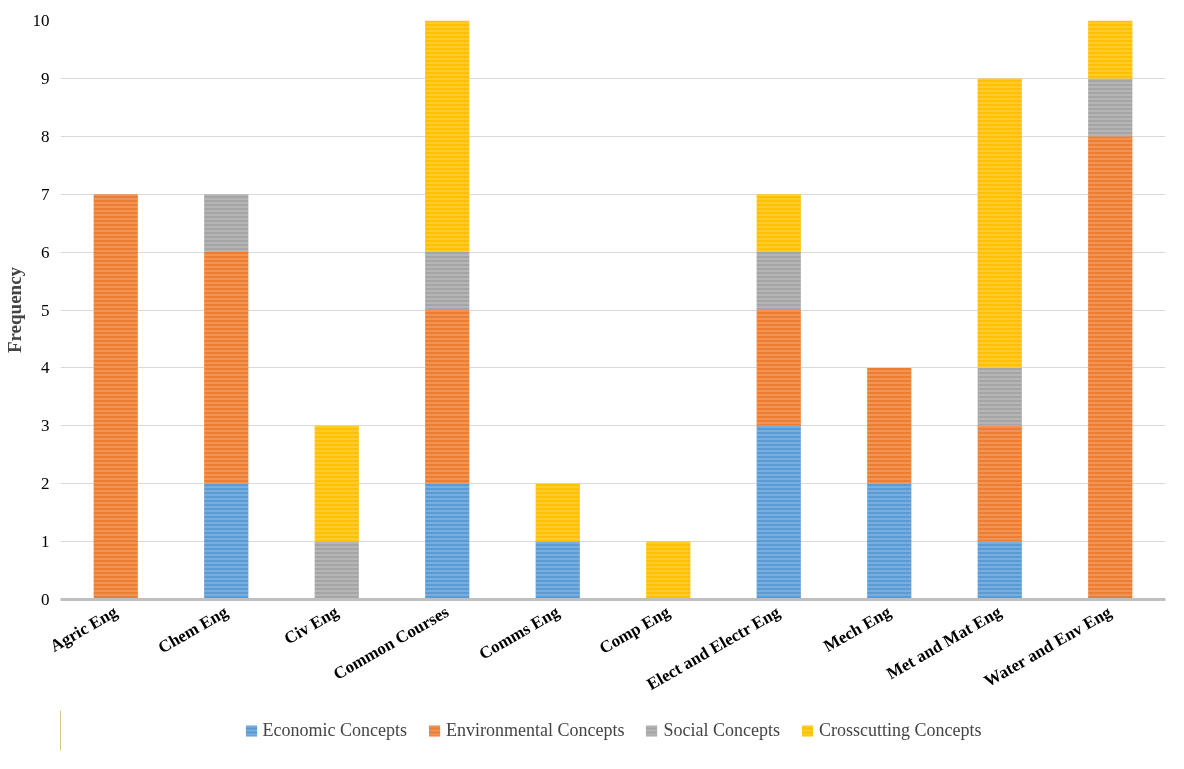 The height and width of the screenshot is (769, 1184). I want to click on x-tick-label: Chem Eng, so click(193, 630).